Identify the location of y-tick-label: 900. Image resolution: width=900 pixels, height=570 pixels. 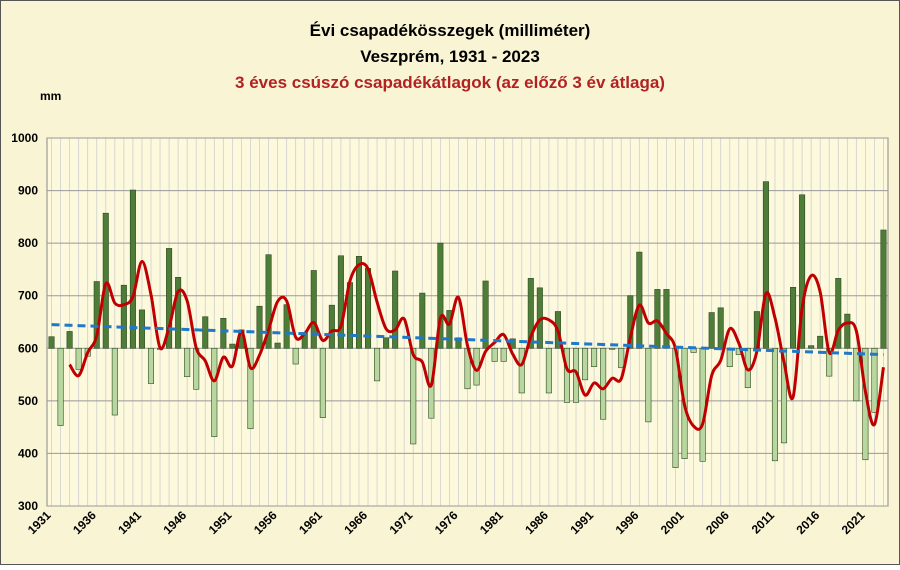
(28, 191).